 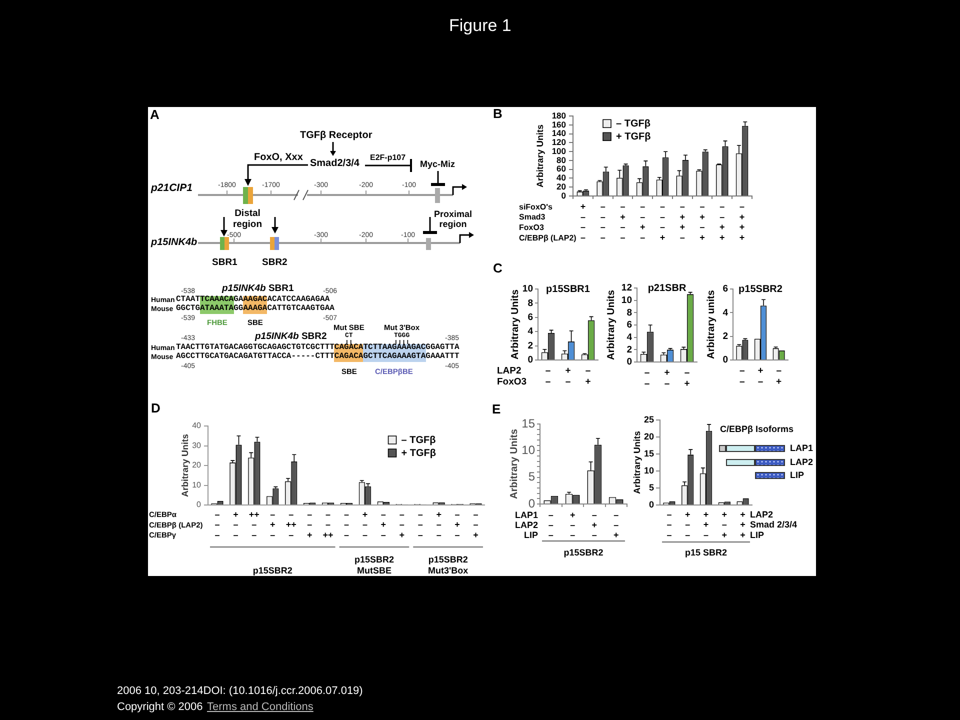 I want to click on text: p15SBR2 Mut3'Box, so click(x=448, y=565).